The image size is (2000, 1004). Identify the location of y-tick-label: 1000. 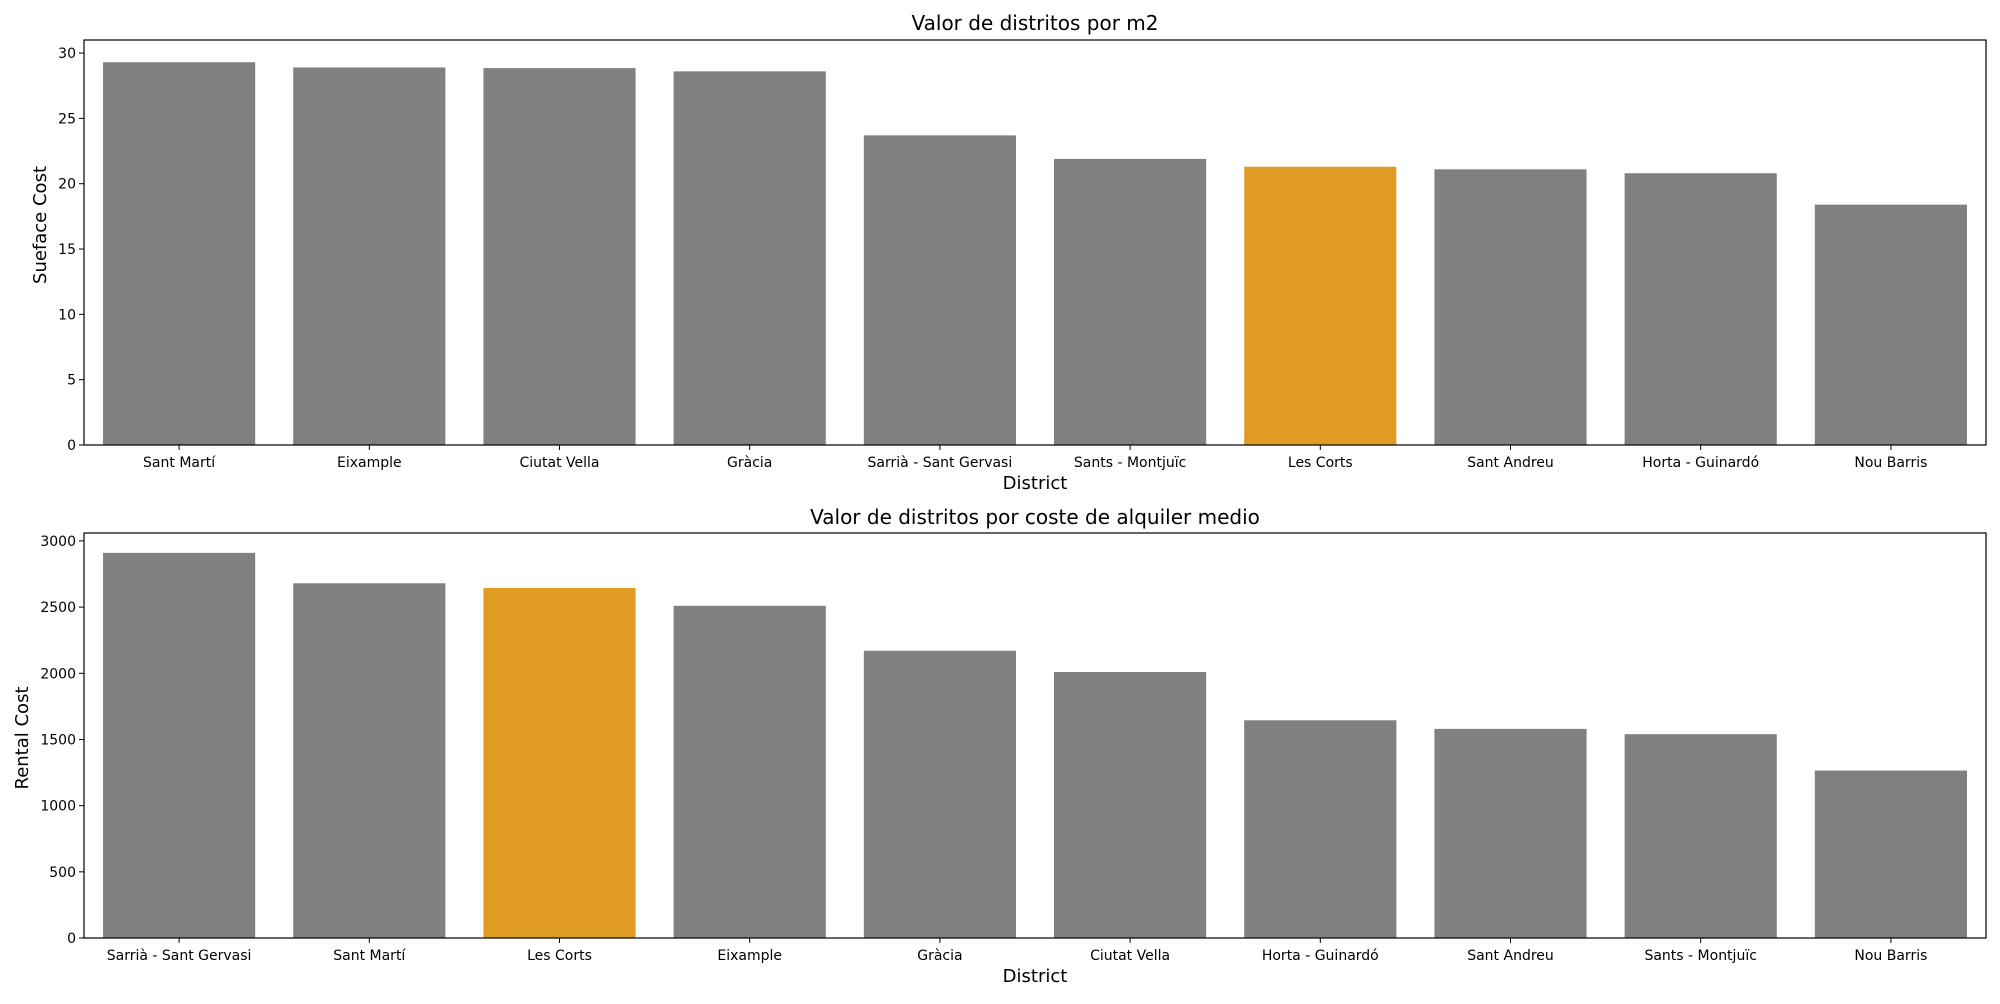
(58, 807).